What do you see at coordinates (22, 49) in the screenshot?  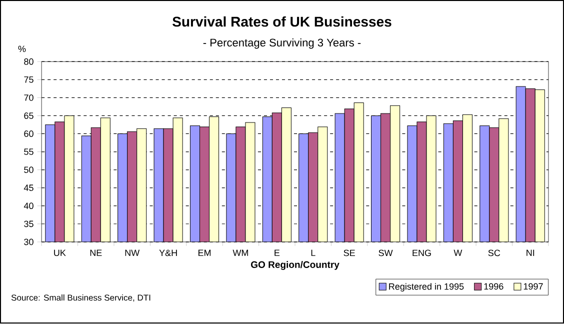 I see `y-axis-title: %` at bounding box center [22, 49].